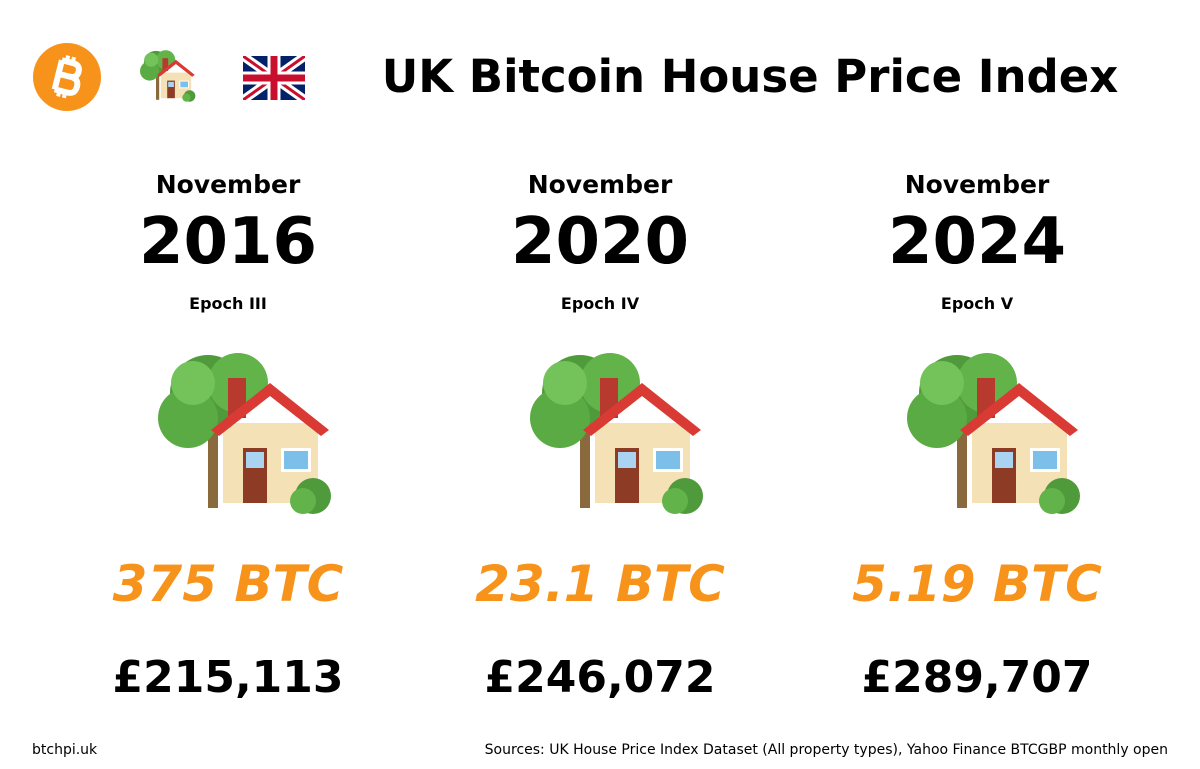 The height and width of the screenshot is (769, 1200). I want to click on epoch: Epoch V, so click(977, 303).